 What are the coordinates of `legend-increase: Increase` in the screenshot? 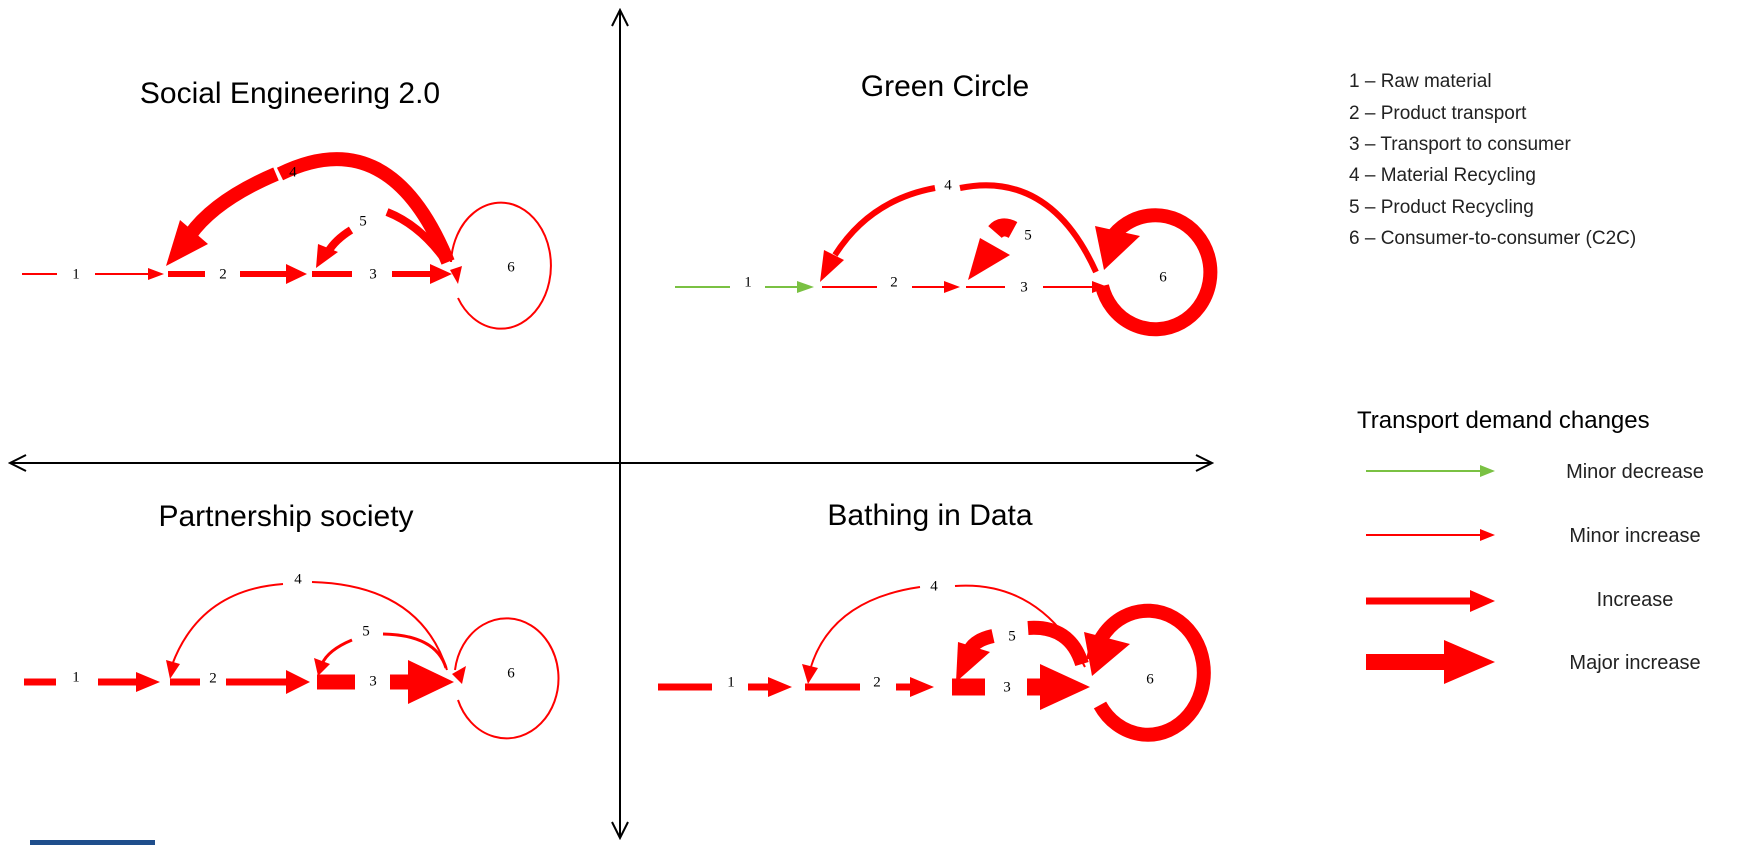 It's located at (1519, 600).